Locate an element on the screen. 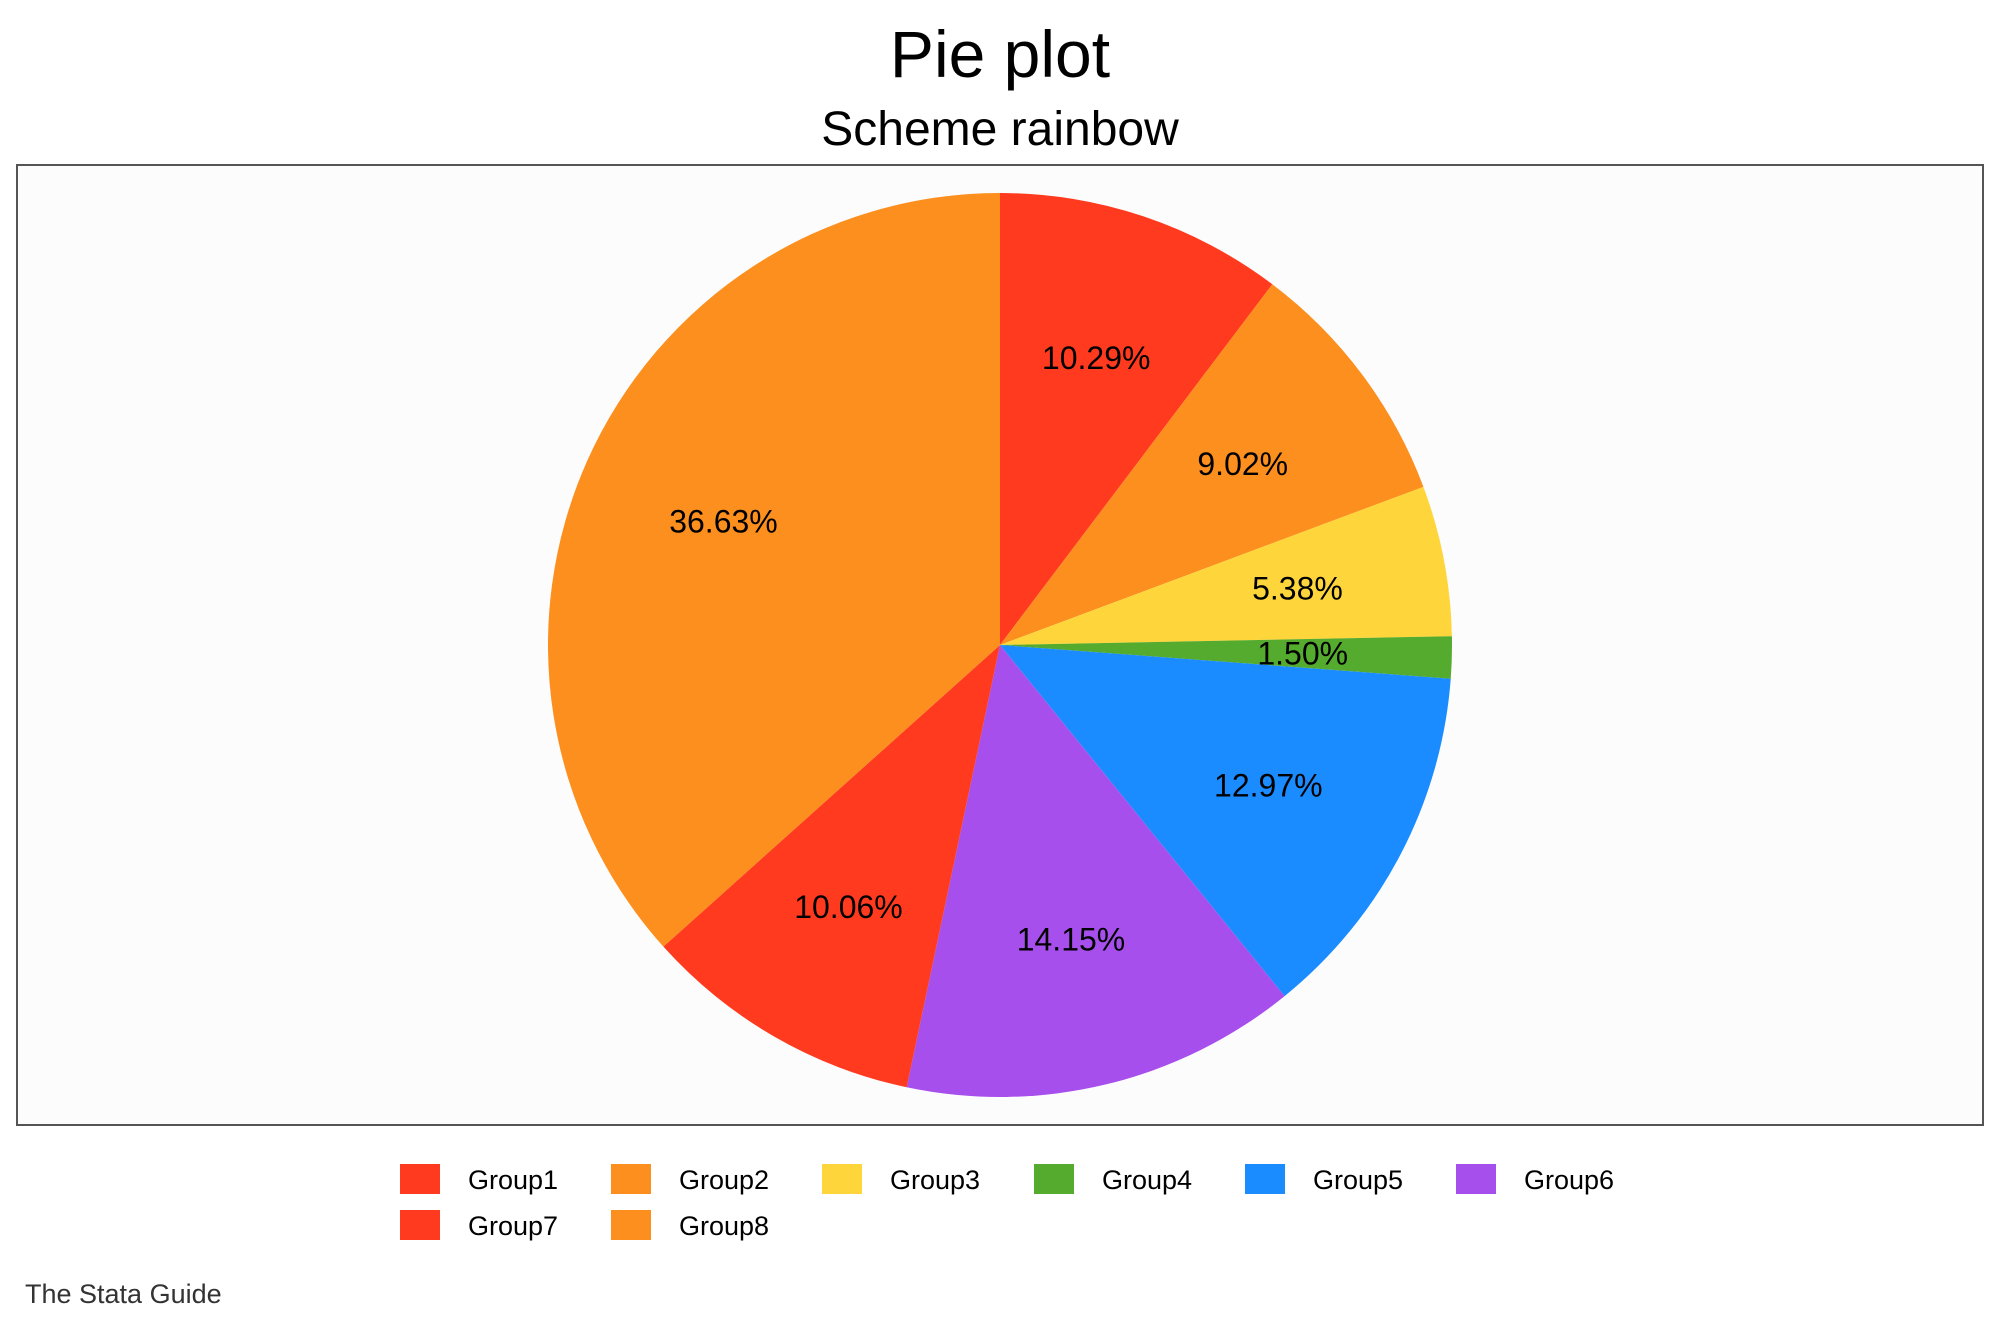  slice-label-group3: 5.38% is located at coordinates (1297, 588).